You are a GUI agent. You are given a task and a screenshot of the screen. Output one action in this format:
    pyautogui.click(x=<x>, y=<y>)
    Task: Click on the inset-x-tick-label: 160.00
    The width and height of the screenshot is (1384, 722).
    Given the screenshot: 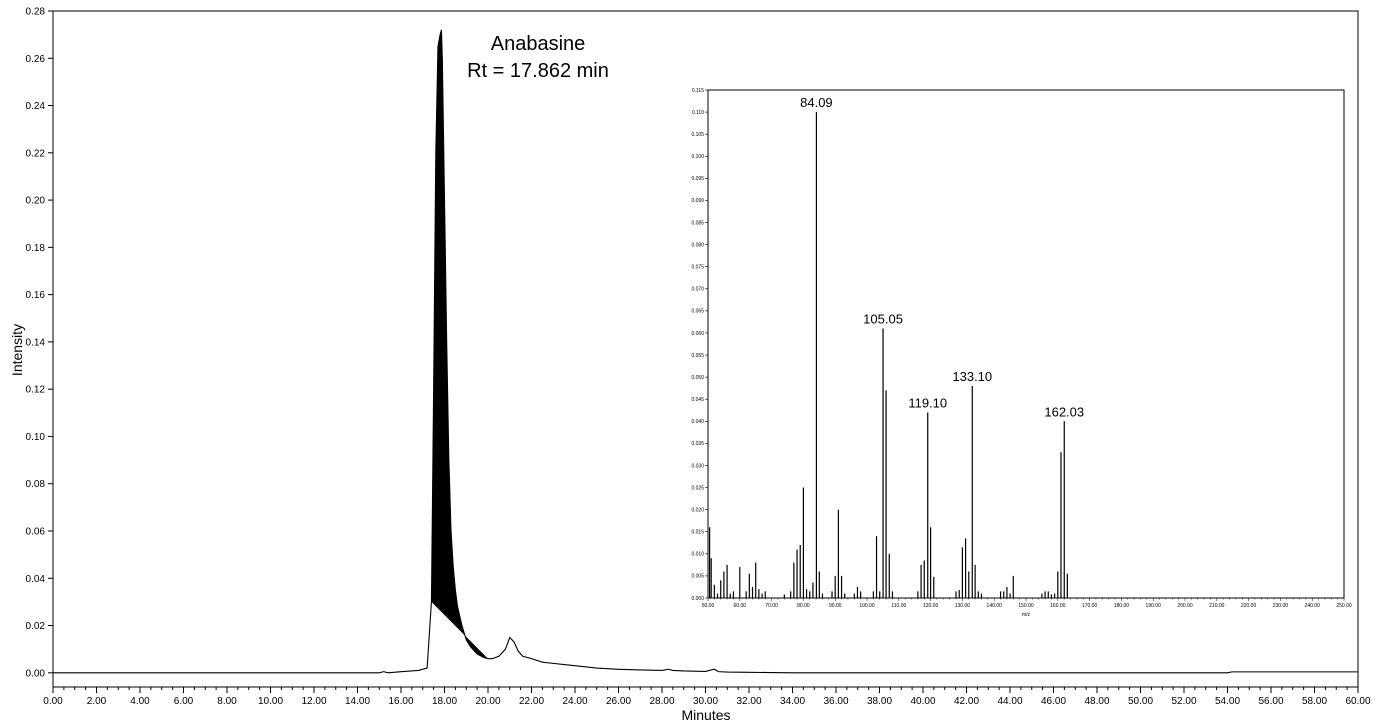 What is the action you would take?
    pyautogui.click(x=1058, y=606)
    